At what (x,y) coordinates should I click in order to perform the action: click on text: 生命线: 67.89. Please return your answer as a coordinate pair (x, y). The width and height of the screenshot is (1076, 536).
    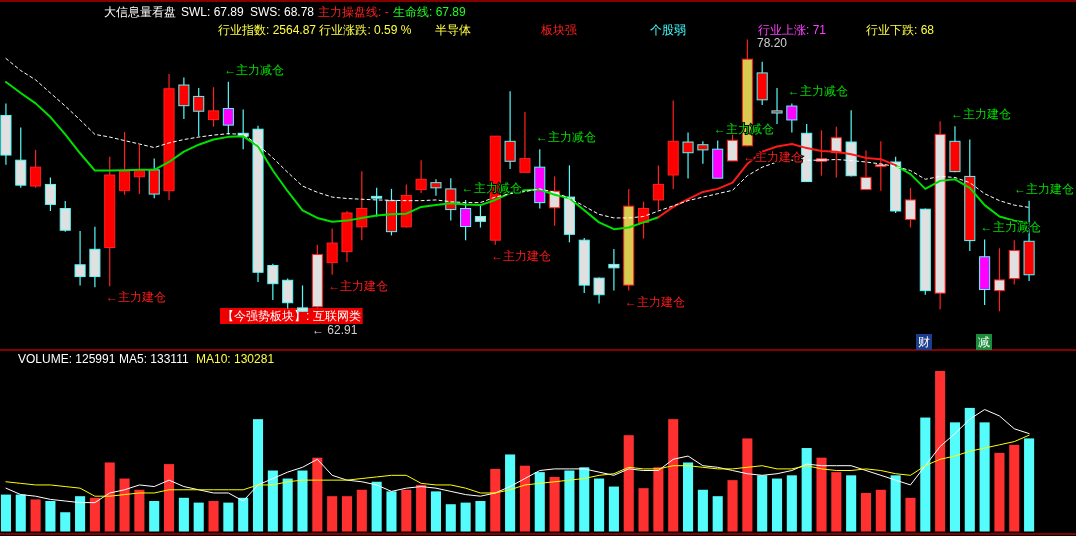
    Looking at the image, I should click on (430, 12).